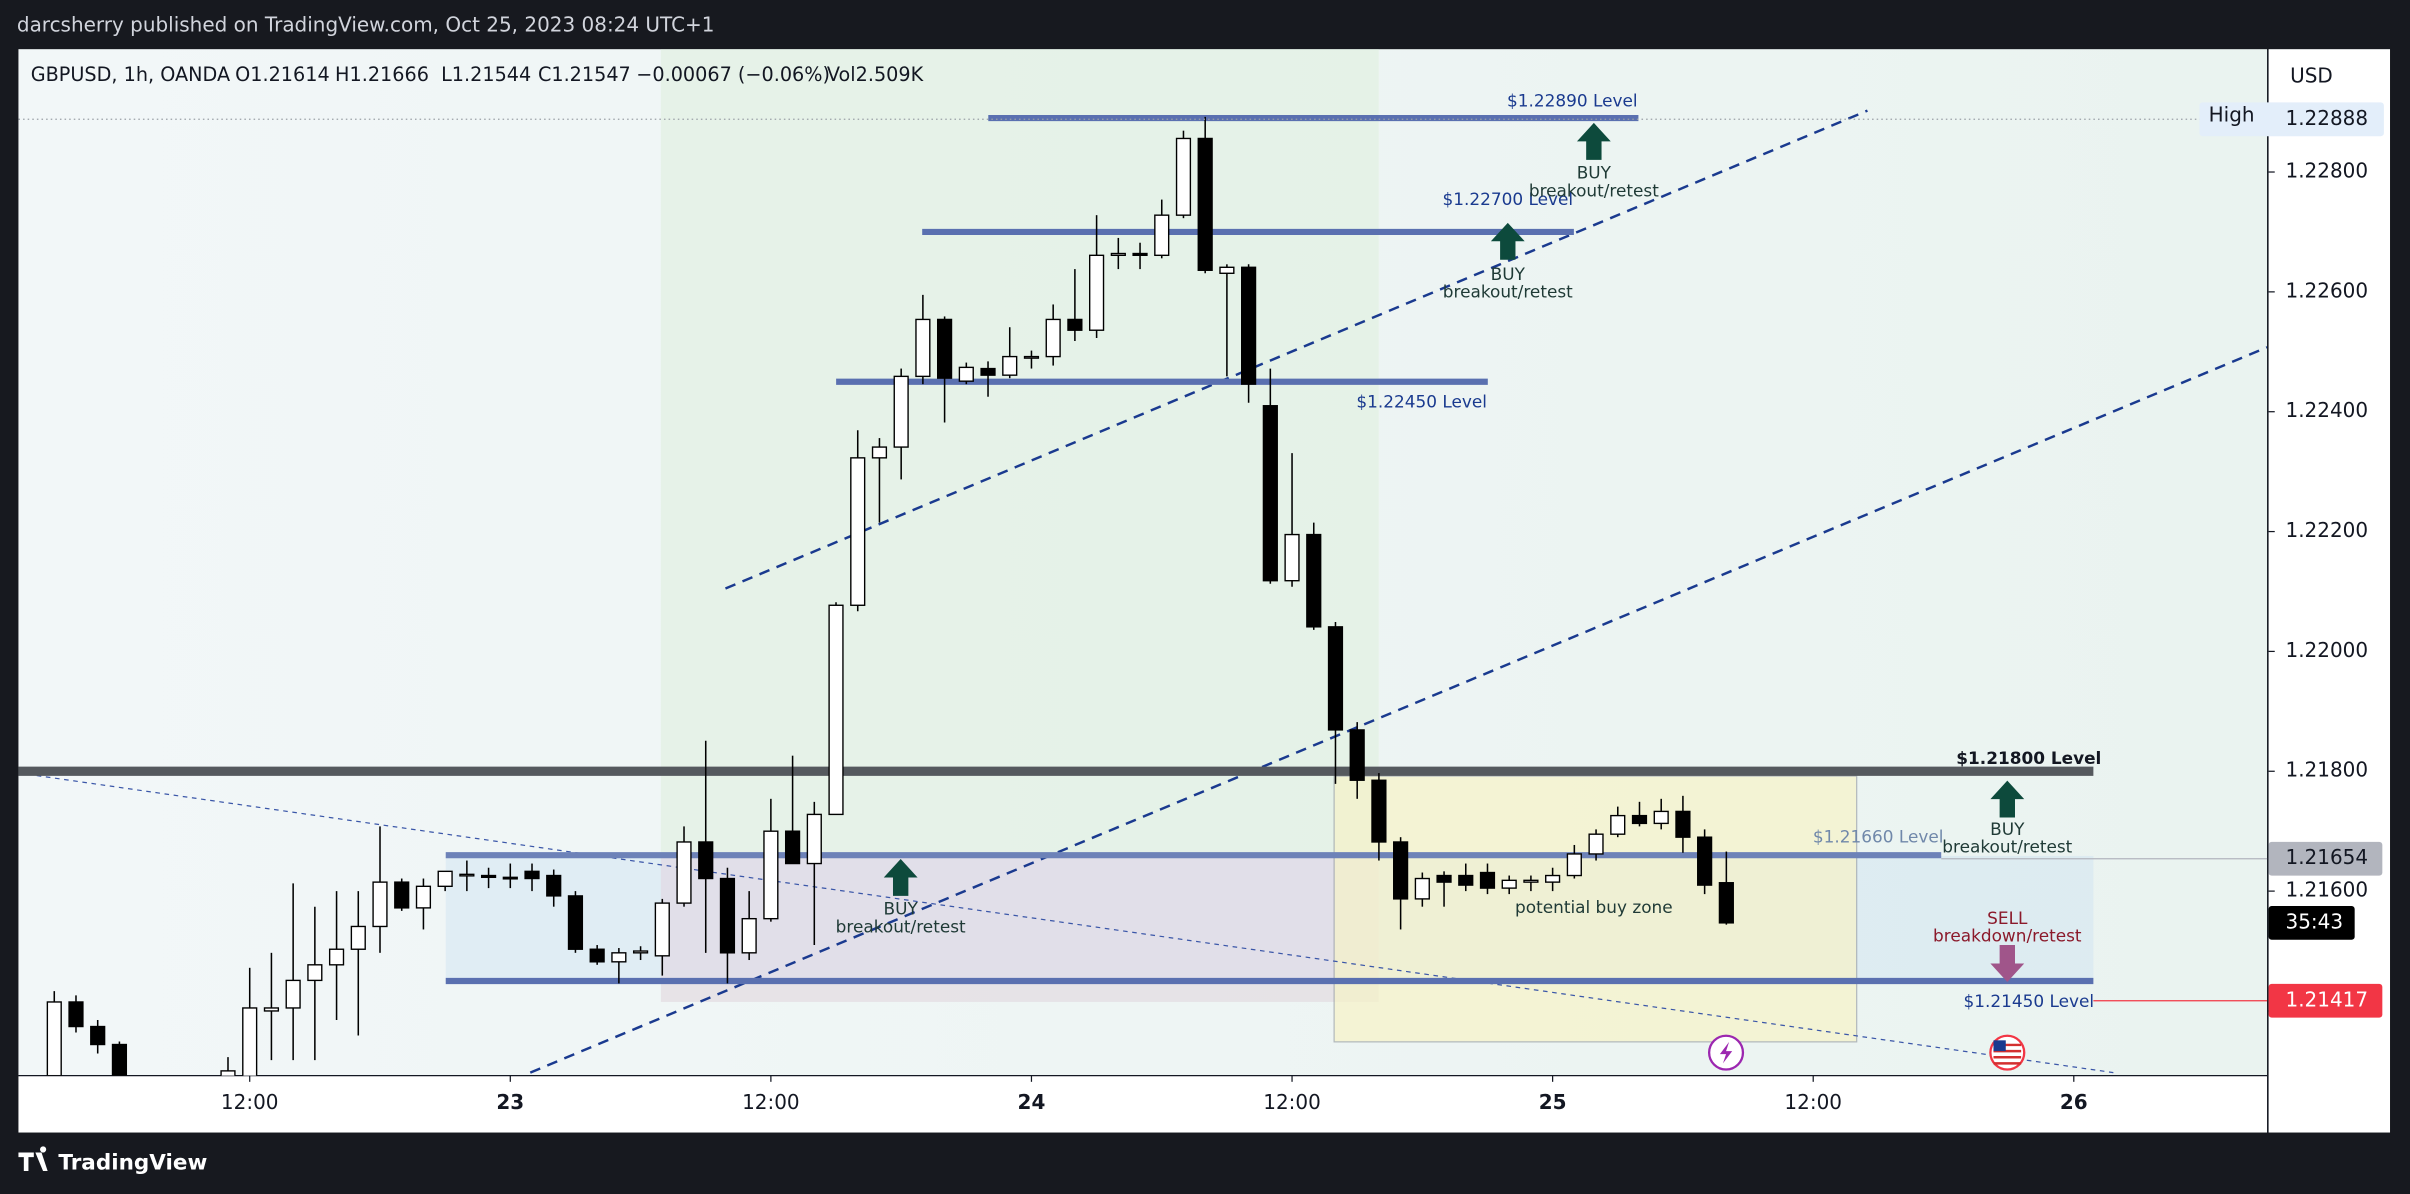  I want to click on level-label: $1.22890 Level, so click(1572, 100).